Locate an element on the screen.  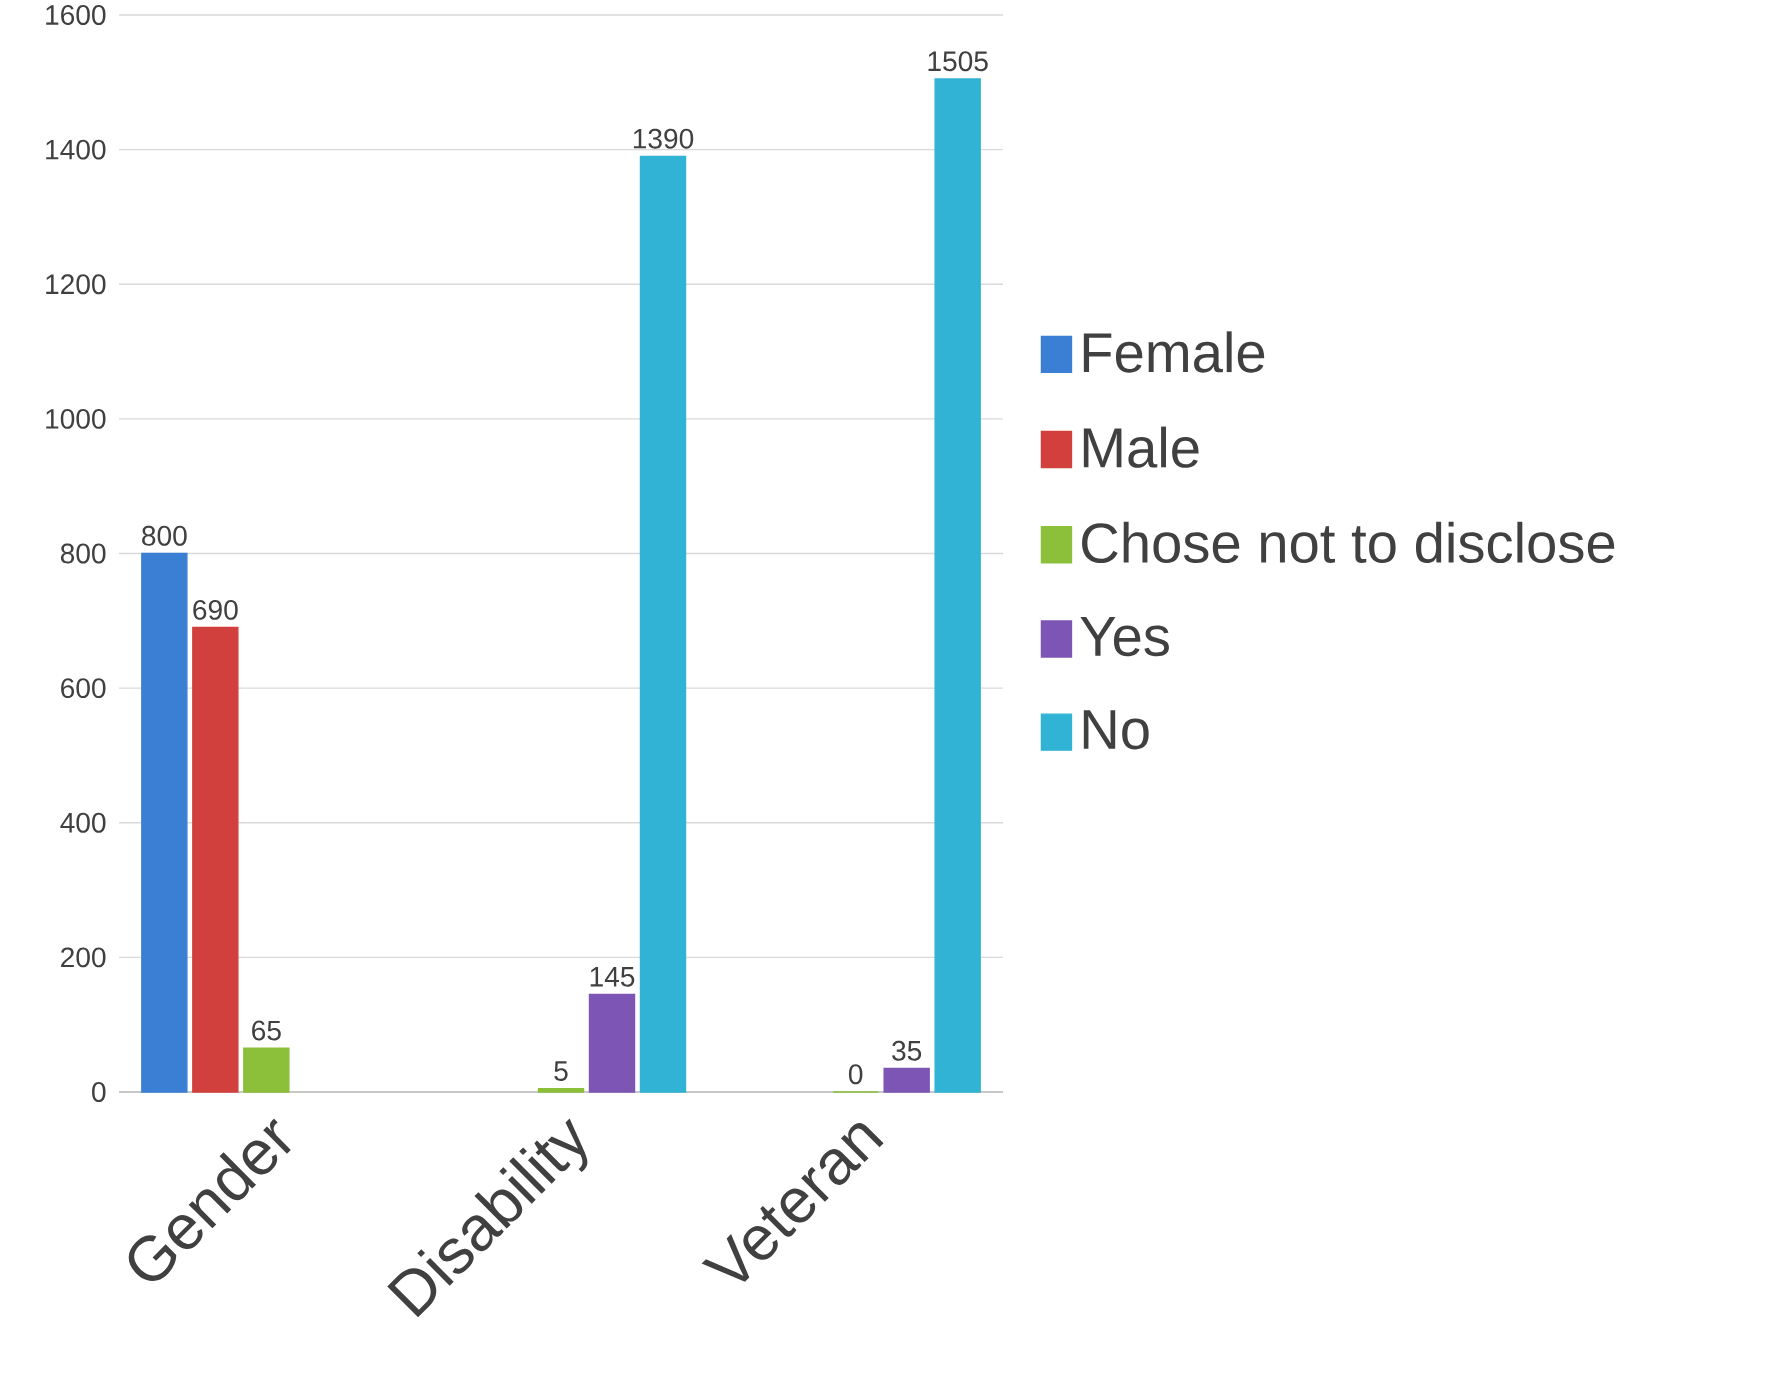
legend-label: Yes is located at coordinates (1124, 636).